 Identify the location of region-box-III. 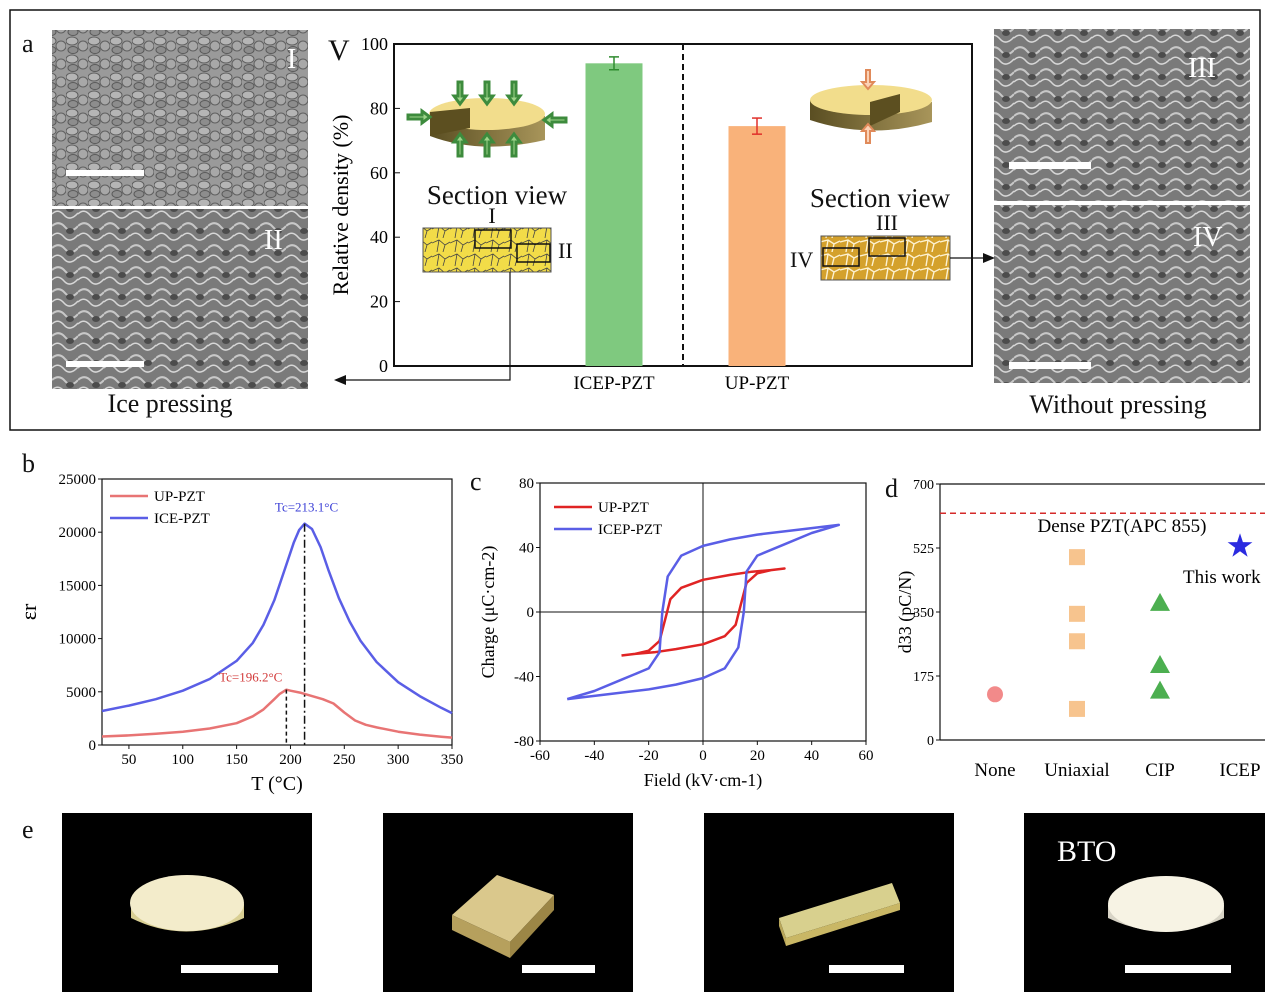
(887, 247).